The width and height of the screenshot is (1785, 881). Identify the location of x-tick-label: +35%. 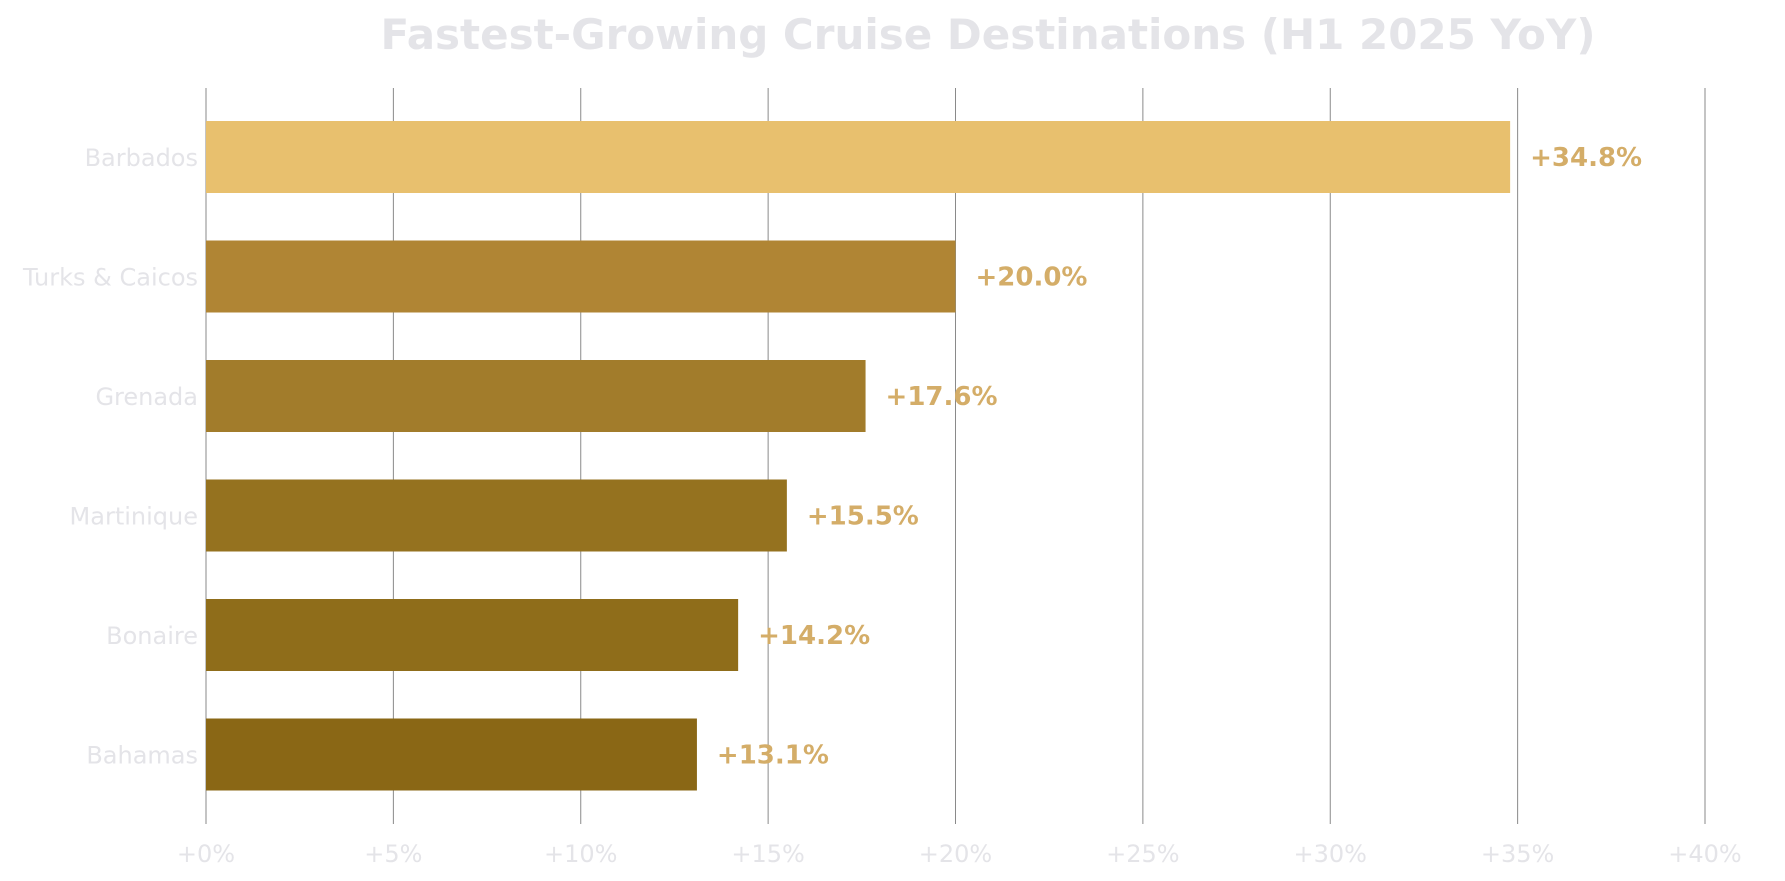
(1517, 854).